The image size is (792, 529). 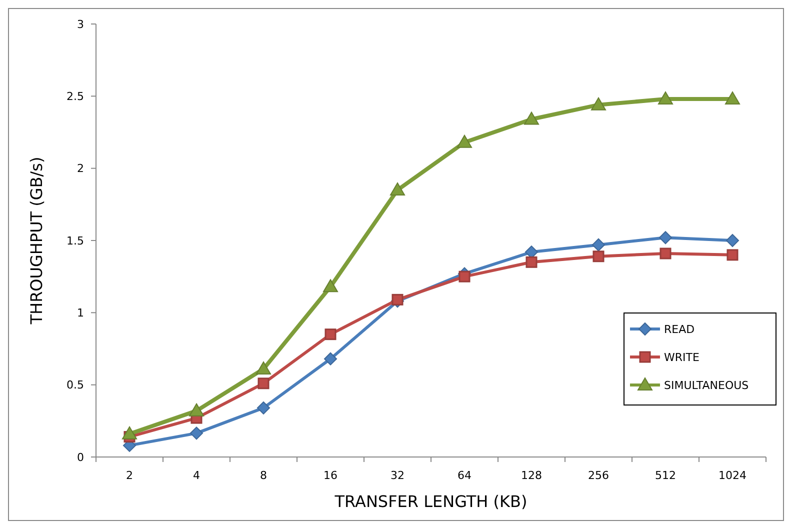 What do you see at coordinates (465, 475) in the screenshot?
I see `x-tick-label: 64` at bounding box center [465, 475].